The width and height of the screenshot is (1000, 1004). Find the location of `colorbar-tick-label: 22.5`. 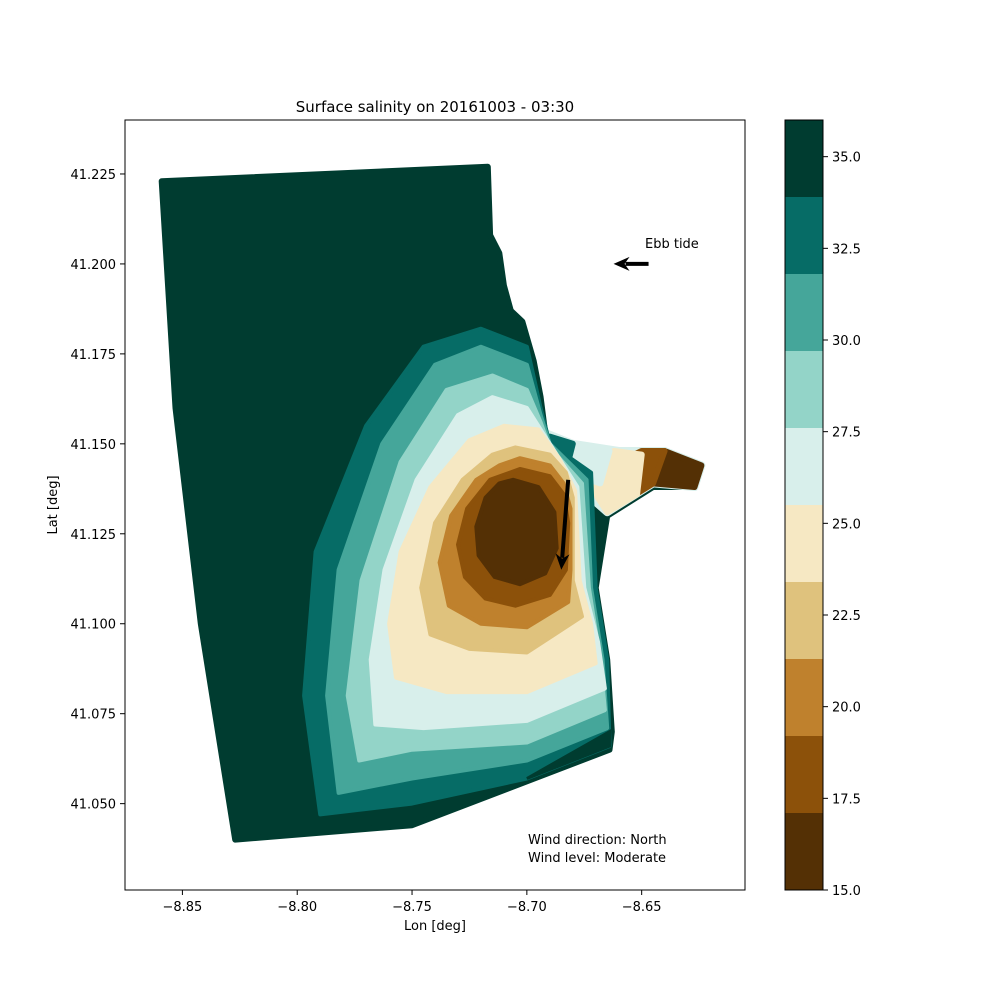

colorbar-tick-label: 22.5 is located at coordinates (846, 616).